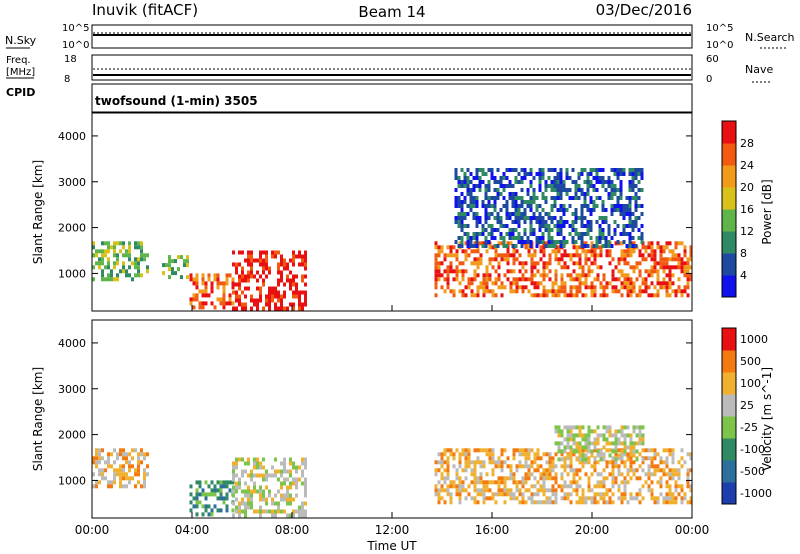  I want to click on freq-unit-label: [MHz], so click(20, 72).